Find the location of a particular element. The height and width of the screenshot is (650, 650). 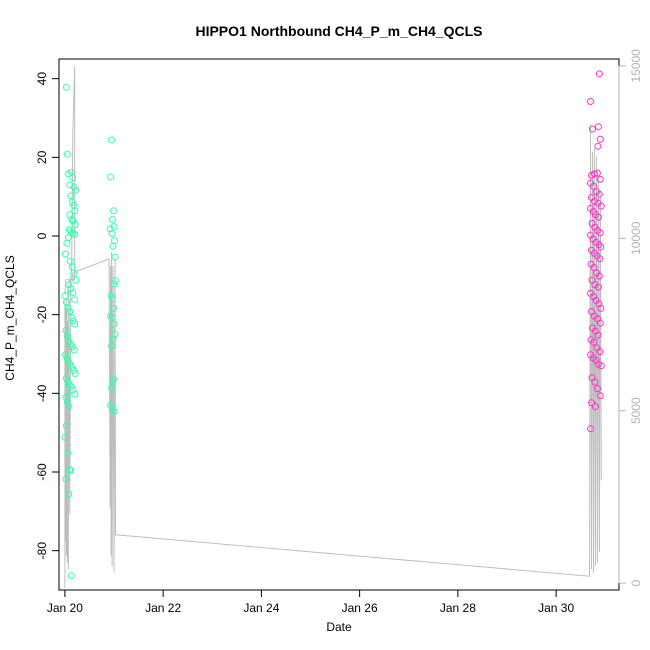

y2-tick-label: 5000 is located at coordinates (636, 410).